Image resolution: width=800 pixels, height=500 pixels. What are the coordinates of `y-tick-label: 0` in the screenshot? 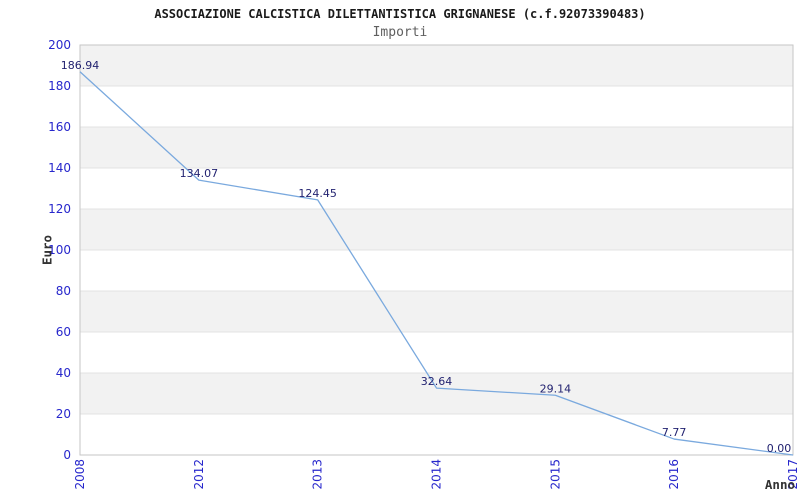 It's located at (67, 455).